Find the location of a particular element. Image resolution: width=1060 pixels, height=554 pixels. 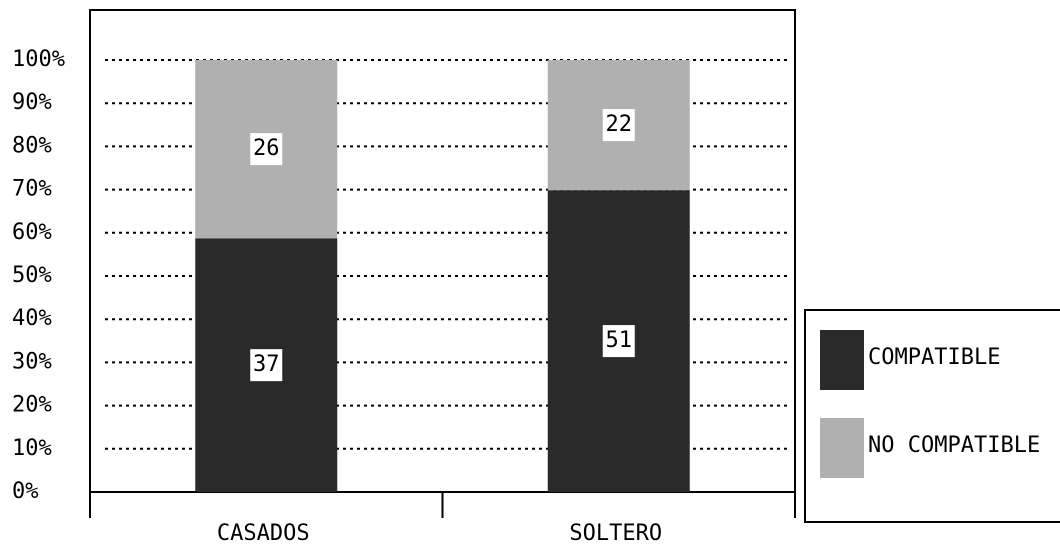

value-label: 51 is located at coordinates (619, 340).